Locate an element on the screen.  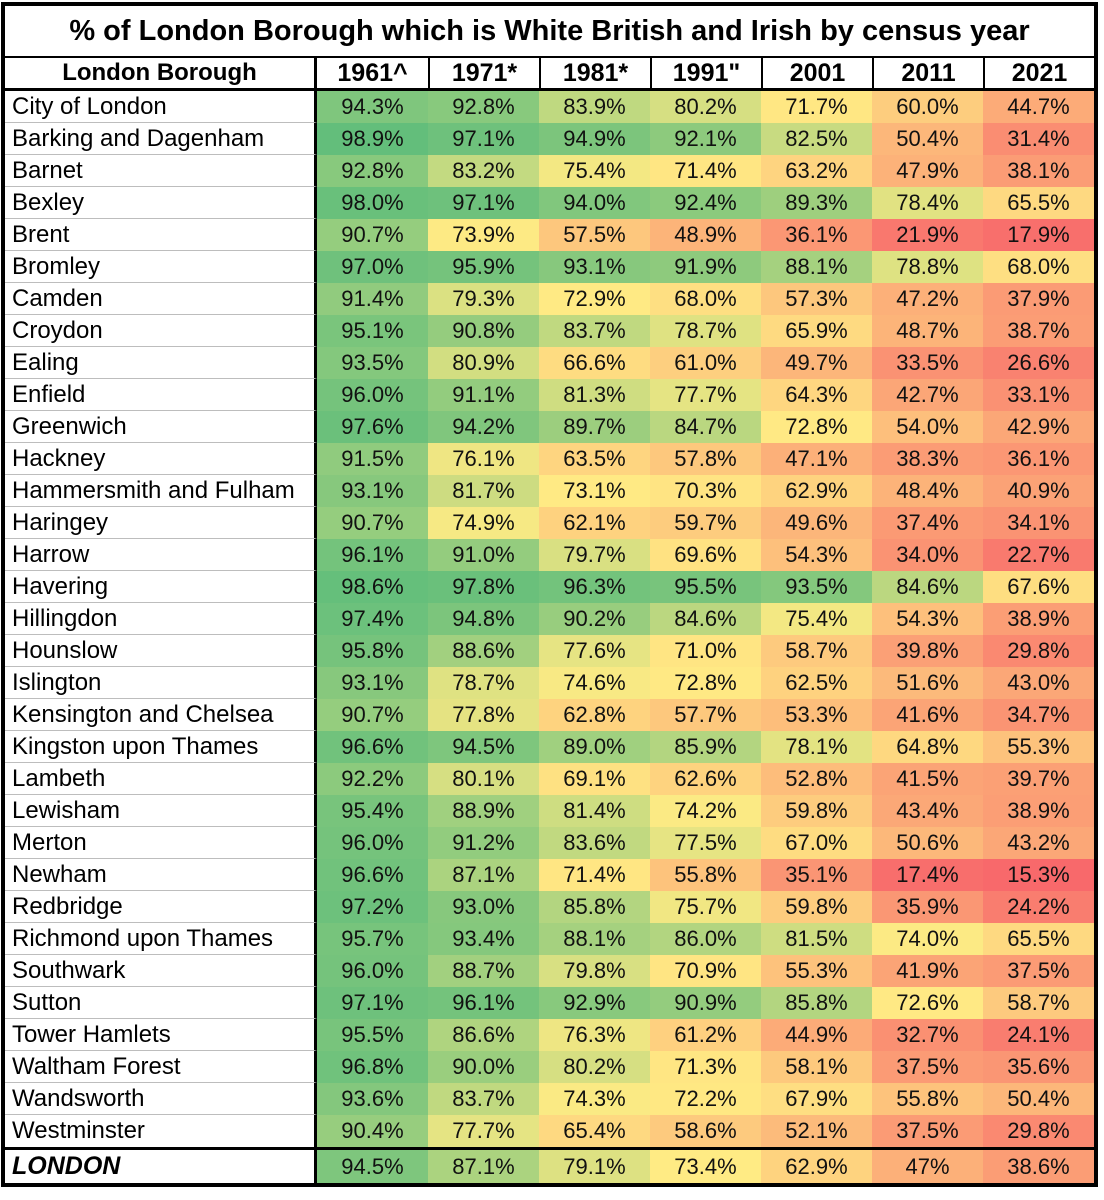
value-cell: 65.9% is located at coordinates (816, 331).